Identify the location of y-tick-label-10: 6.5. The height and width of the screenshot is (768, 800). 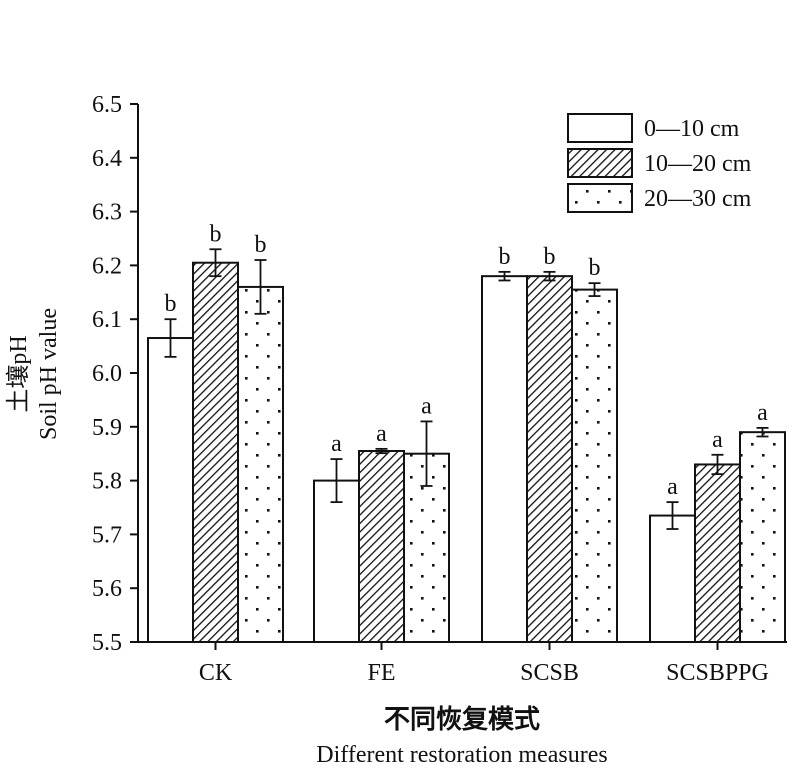
(107, 105).